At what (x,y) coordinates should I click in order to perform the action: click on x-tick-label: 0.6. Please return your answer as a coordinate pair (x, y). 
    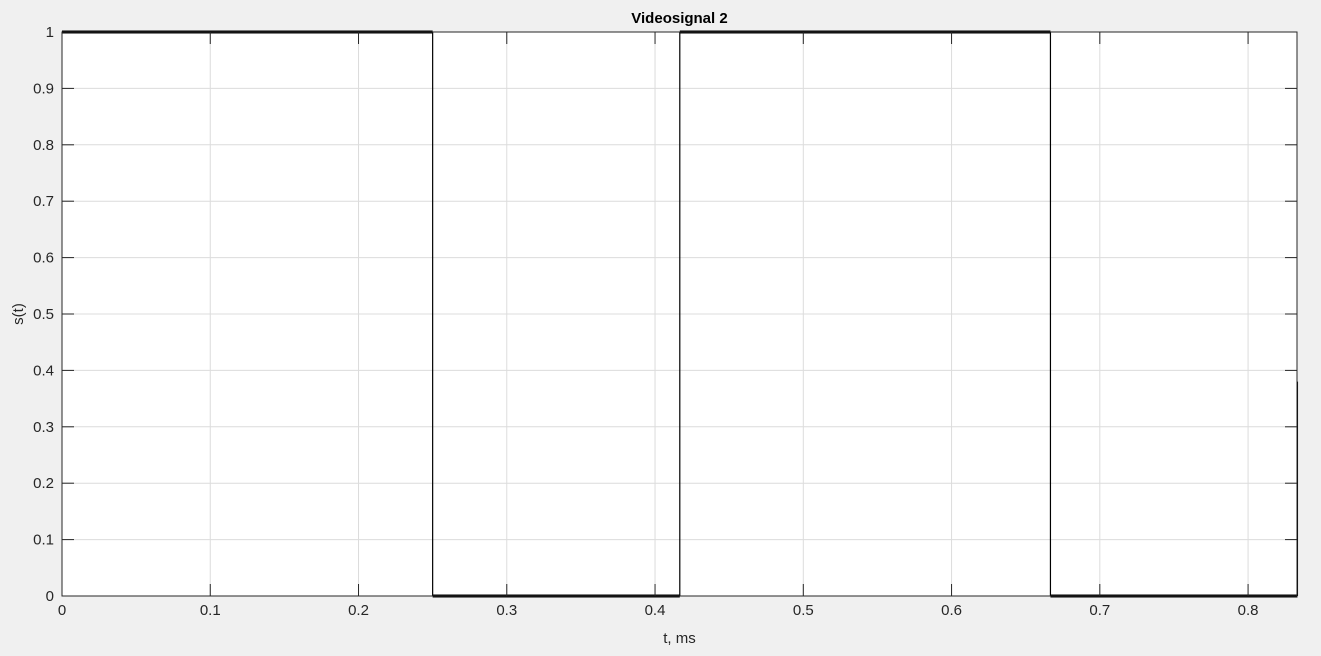
    Looking at the image, I should click on (951, 610).